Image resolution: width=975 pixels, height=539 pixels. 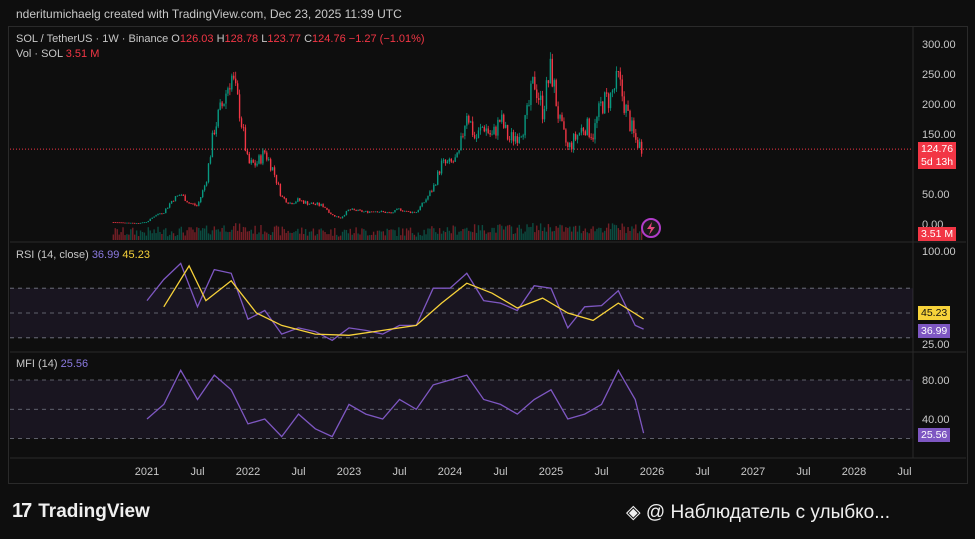 What do you see at coordinates (92, 39) in the screenshot?
I see `symbol-label: SOL / TetherUS · 1W · Binance` at bounding box center [92, 39].